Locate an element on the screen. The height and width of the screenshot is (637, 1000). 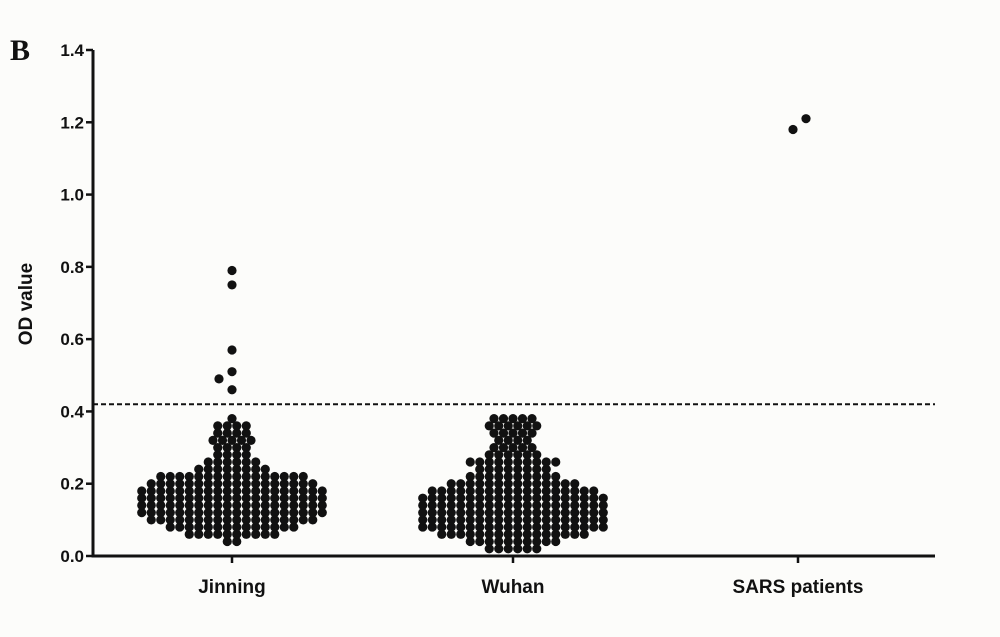
panel-label: B is located at coordinates (20, 50).